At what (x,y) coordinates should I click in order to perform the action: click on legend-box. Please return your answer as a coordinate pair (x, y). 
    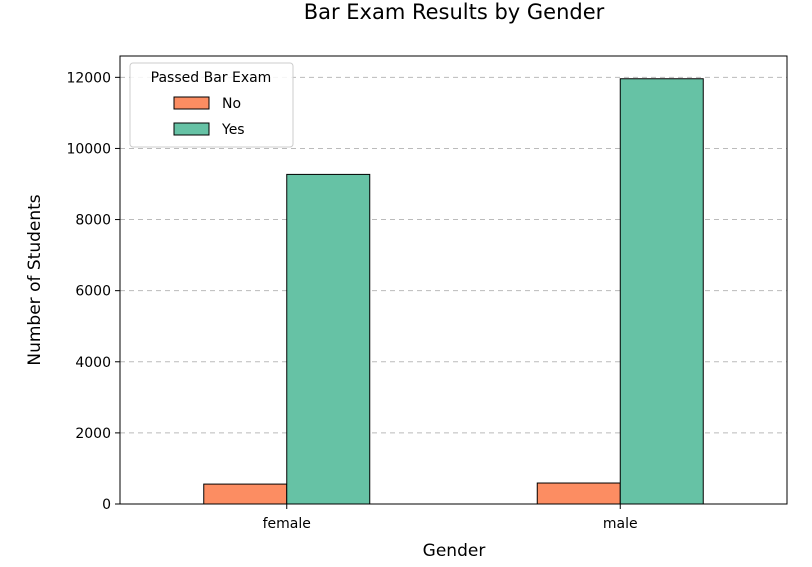
    Looking at the image, I should click on (211, 105).